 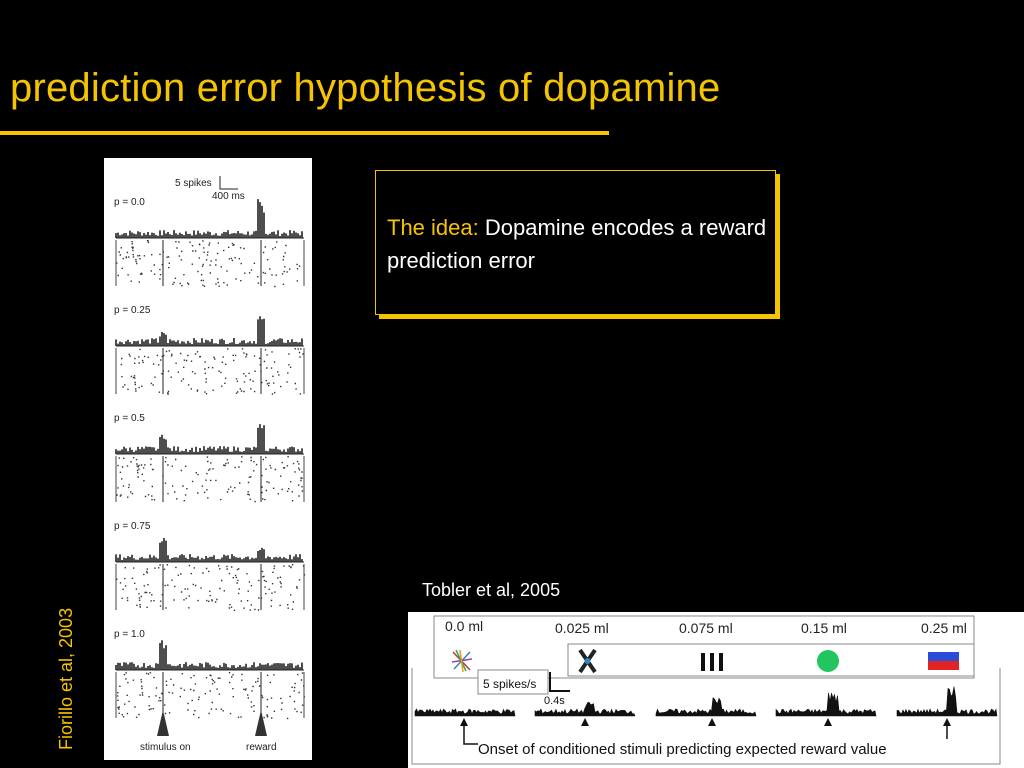 I want to click on stimulus-frame-inner, so click(x=771, y=660).